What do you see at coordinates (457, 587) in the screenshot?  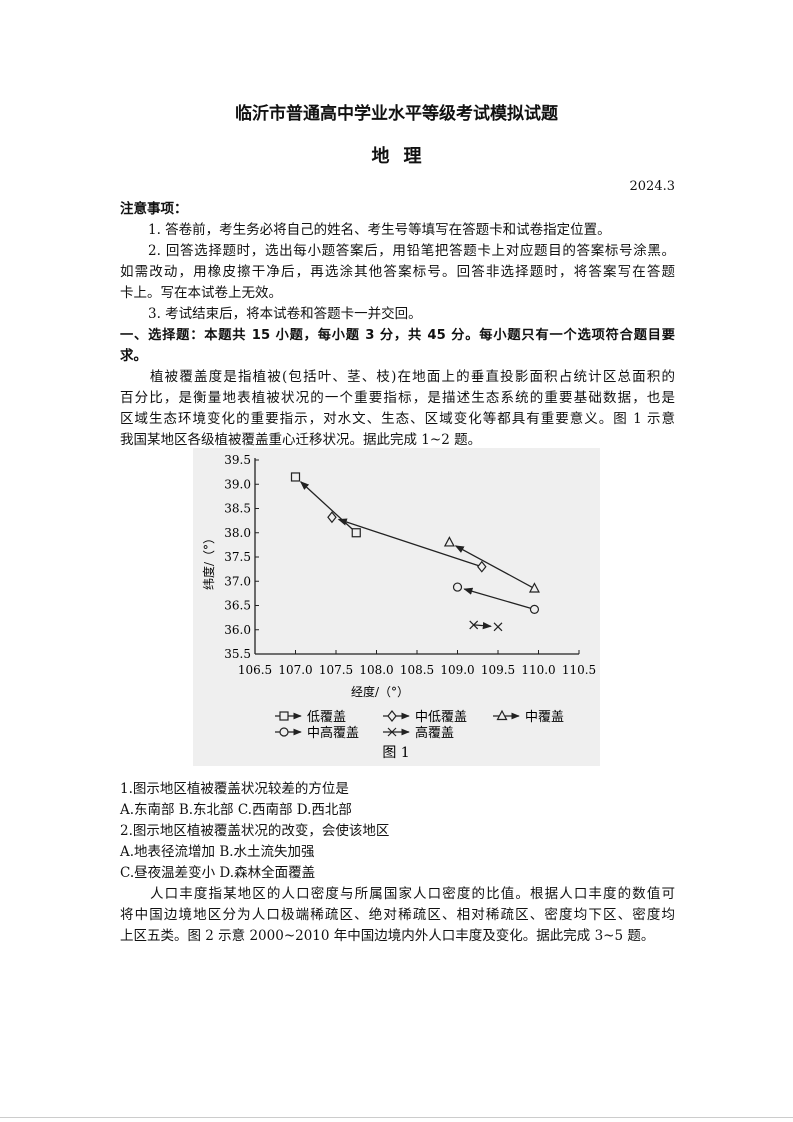 I see `circle-marker-end` at bounding box center [457, 587].